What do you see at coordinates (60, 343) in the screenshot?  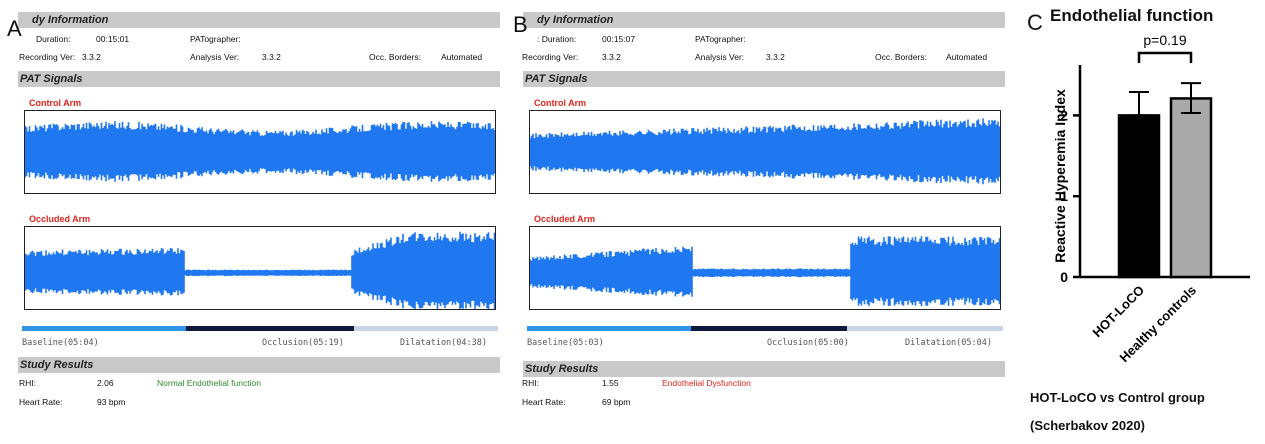 I see `baseline-label: Baseline(05:04)` at bounding box center [60, 343].